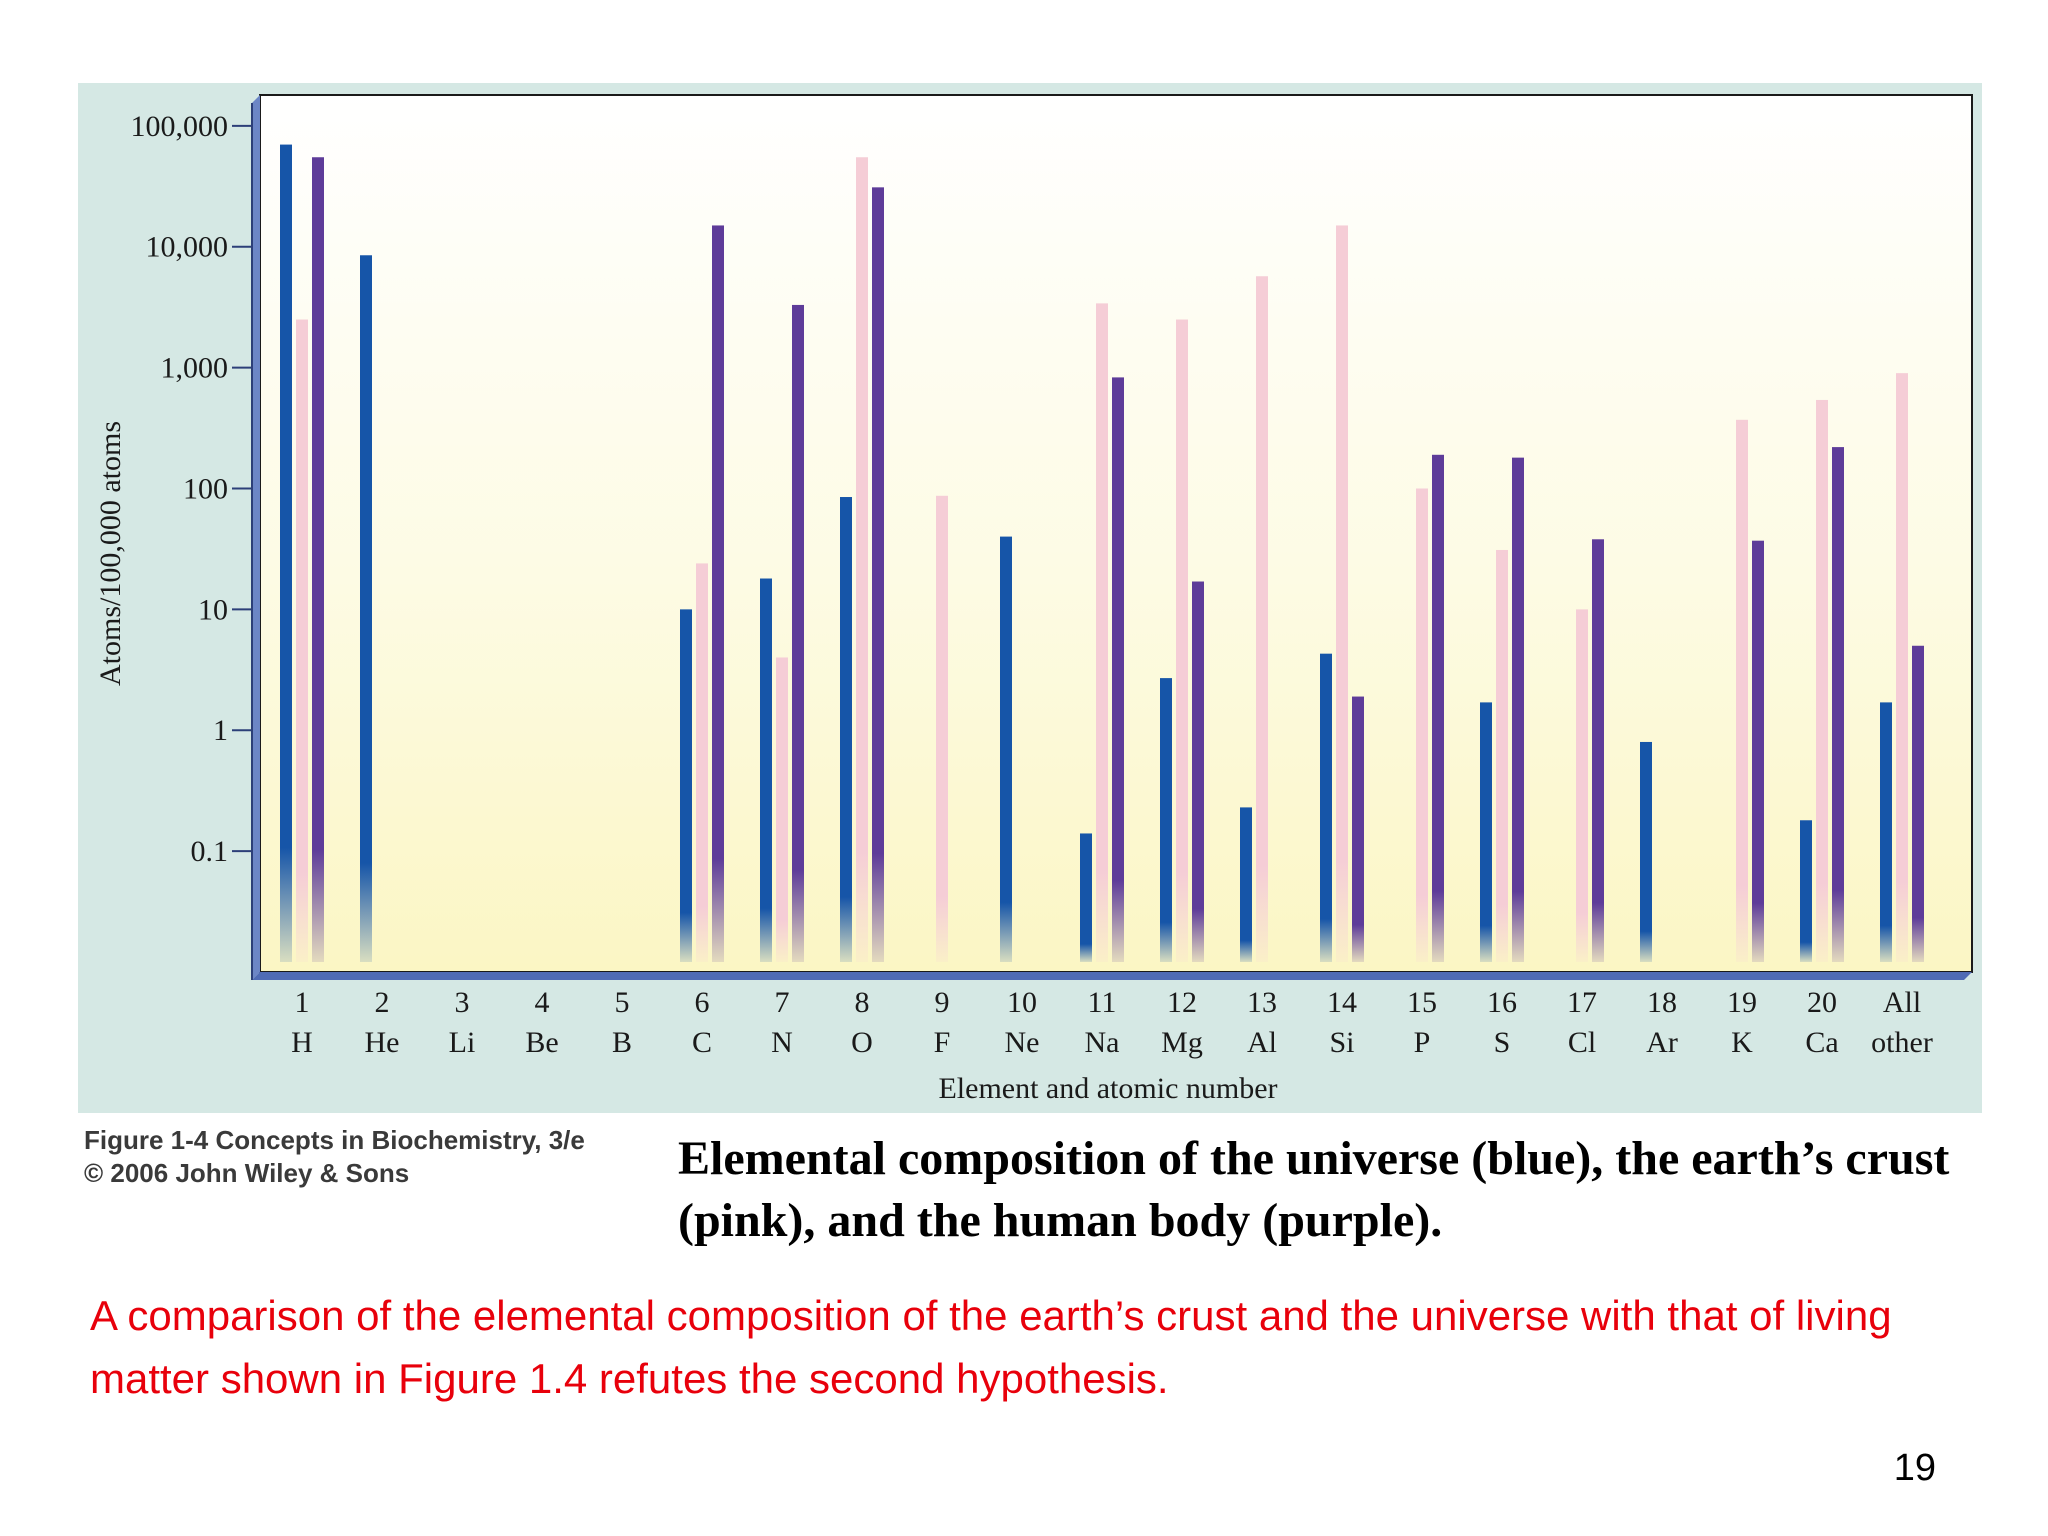 The height and width of the screenshot is (1536, 2048). What do you see at coordinates (942, 1002) in the screenshot?
I see `x-tick-number: 9` at bounding box center [942, 1002].